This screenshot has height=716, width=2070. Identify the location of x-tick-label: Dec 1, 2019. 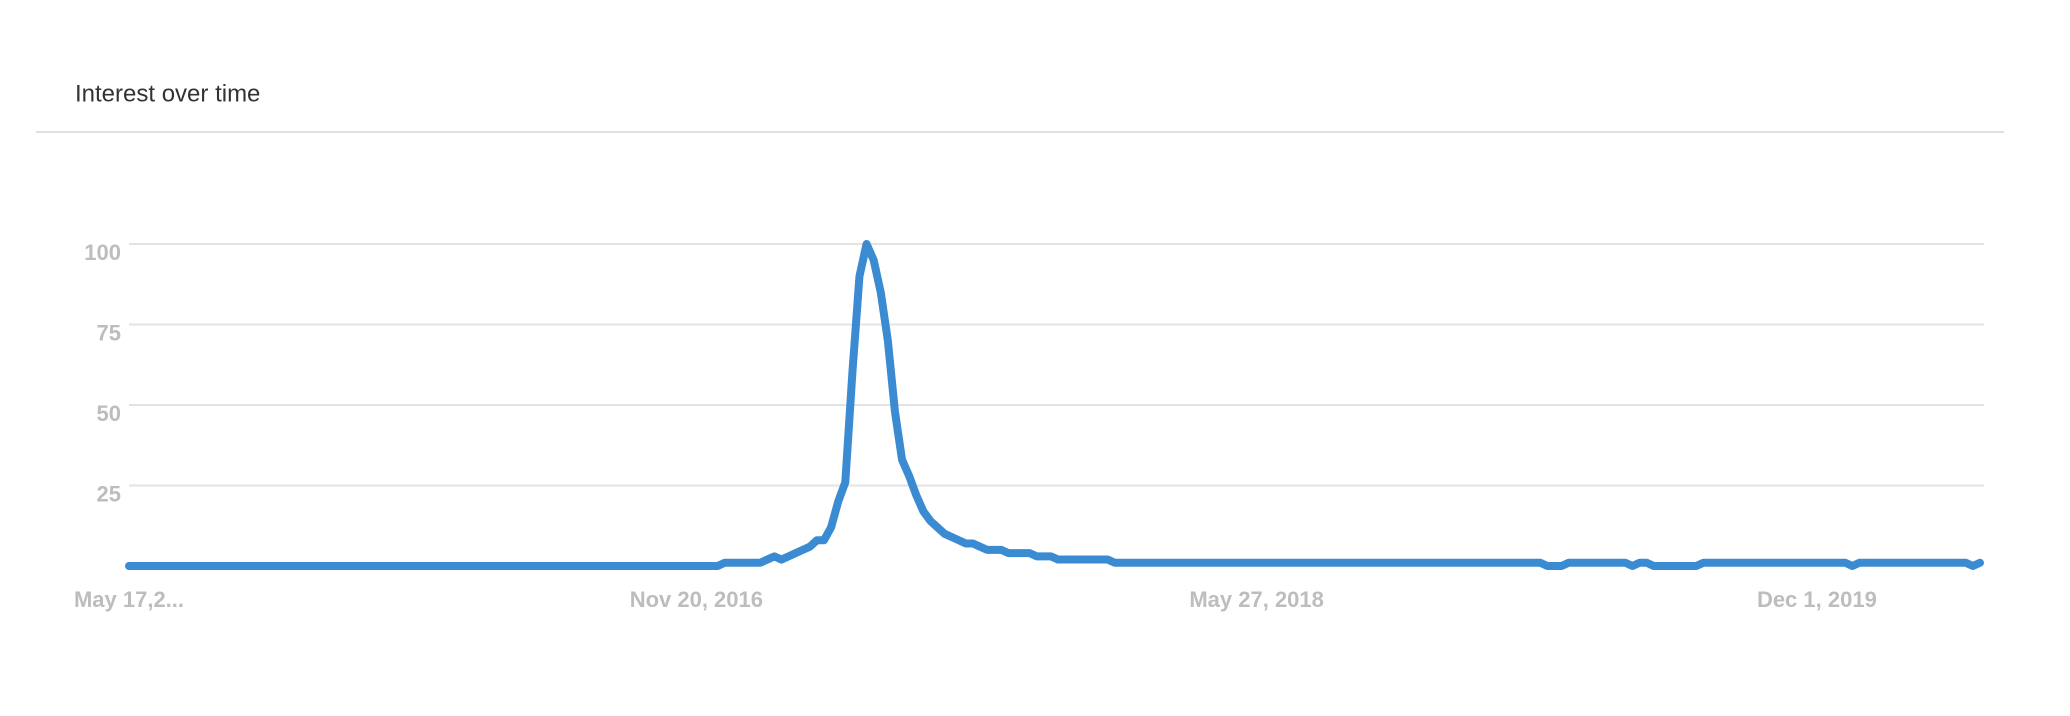
(1817, 599).